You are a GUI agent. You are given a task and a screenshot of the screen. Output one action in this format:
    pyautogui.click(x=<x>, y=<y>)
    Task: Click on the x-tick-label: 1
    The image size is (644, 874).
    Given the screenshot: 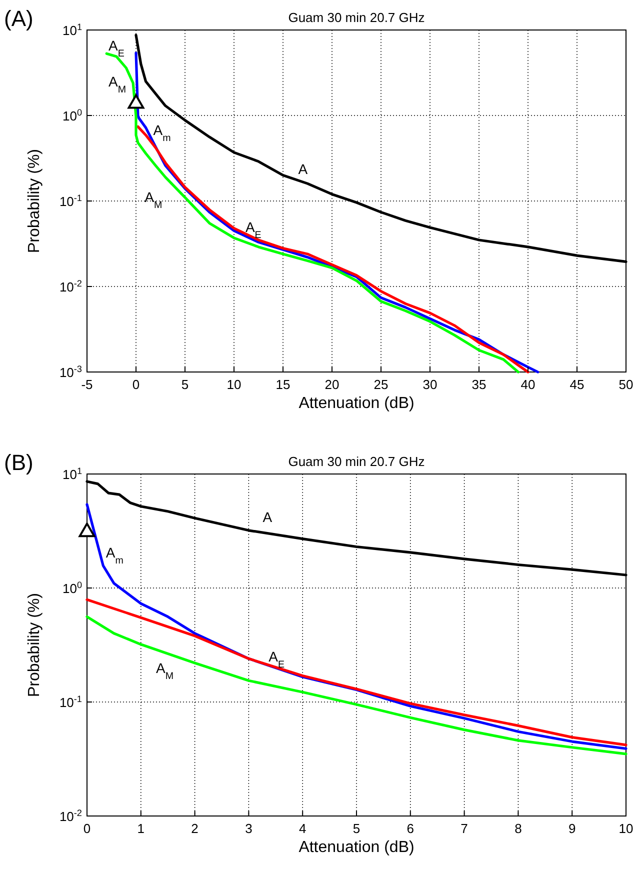 What is the action you would take?
    pyautogui.click(x=141, y=828)
    